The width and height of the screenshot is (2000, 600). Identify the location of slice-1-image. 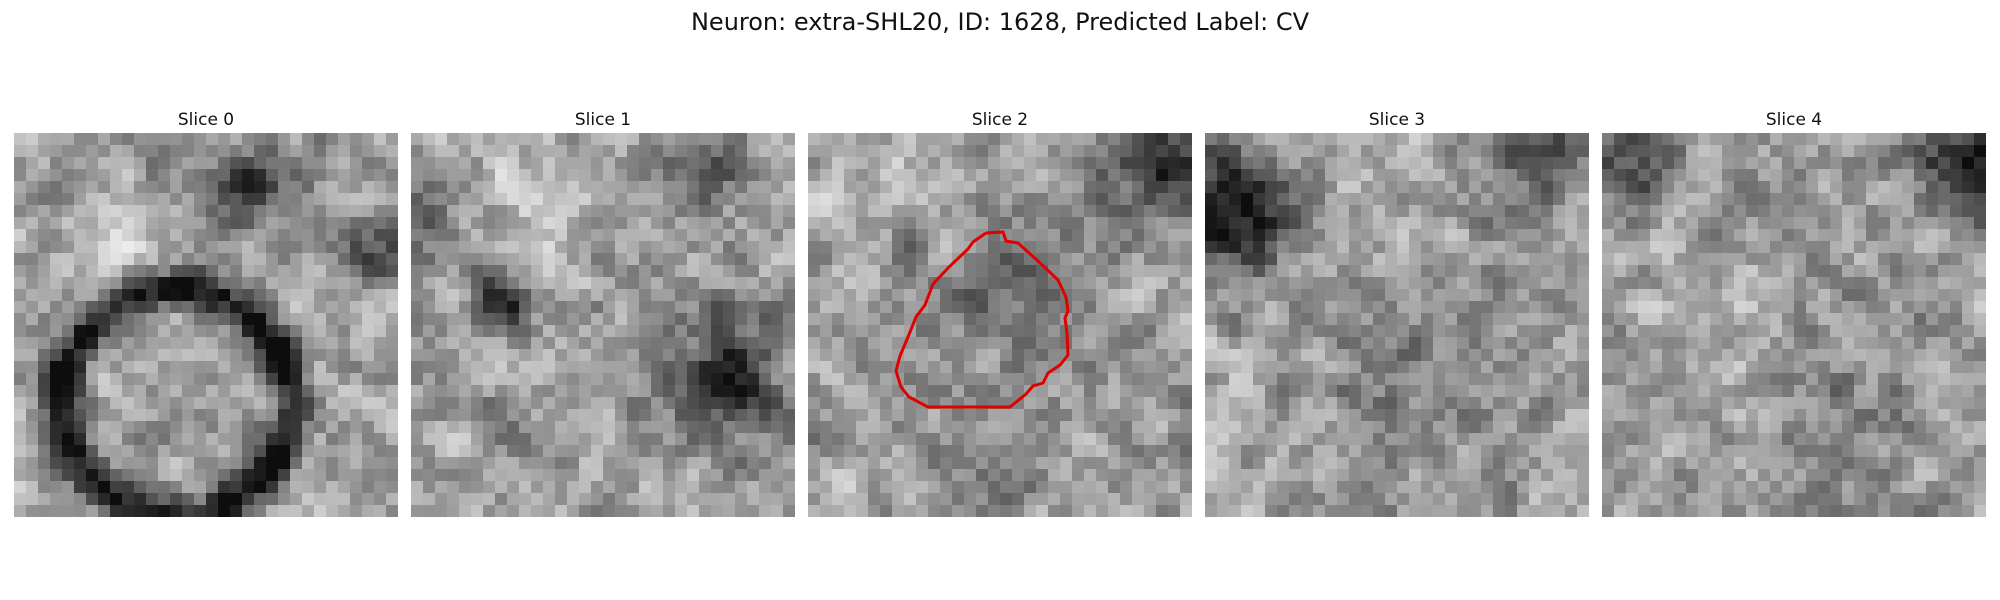
(603, 325).